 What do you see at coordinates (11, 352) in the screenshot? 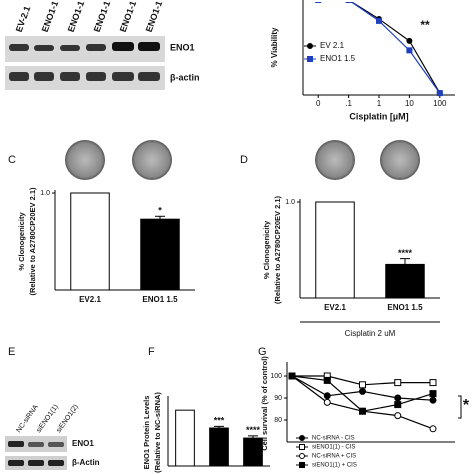
I see `panel-label: E` at bounding box center [11, 352].